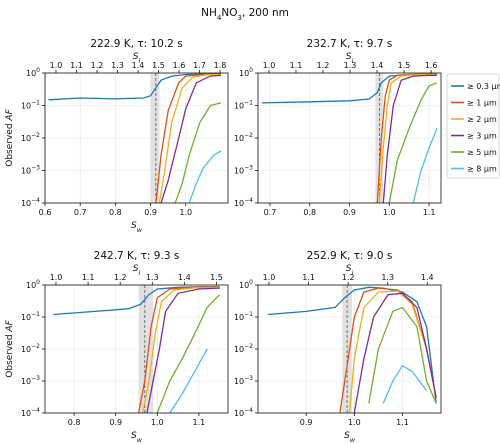 The height and width of the screenshot is (444, 500). I want to click on legend-label: ≥ 0.3 μm, so click(483, 86).